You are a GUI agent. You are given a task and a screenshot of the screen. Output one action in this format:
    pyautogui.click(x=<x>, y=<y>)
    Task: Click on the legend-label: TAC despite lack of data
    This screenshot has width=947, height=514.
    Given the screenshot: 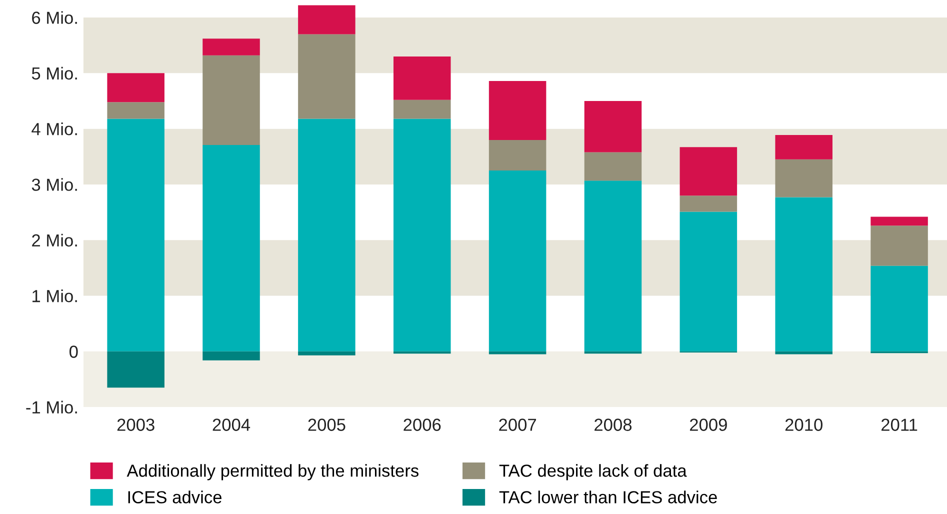 What is the action you would take?
    pyautogui.click(x=593, y=472)
    